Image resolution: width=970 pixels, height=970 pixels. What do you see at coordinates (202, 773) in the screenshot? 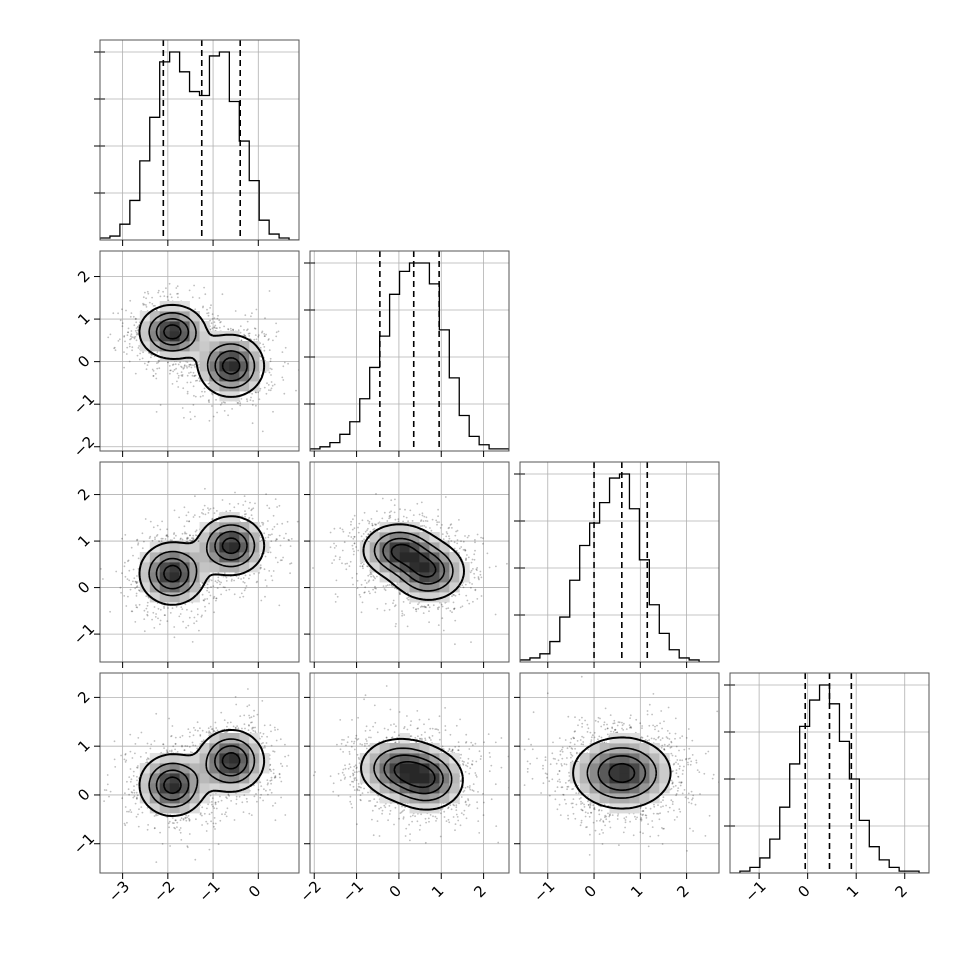
I see `contour-line` at bounding box center [202, 773].